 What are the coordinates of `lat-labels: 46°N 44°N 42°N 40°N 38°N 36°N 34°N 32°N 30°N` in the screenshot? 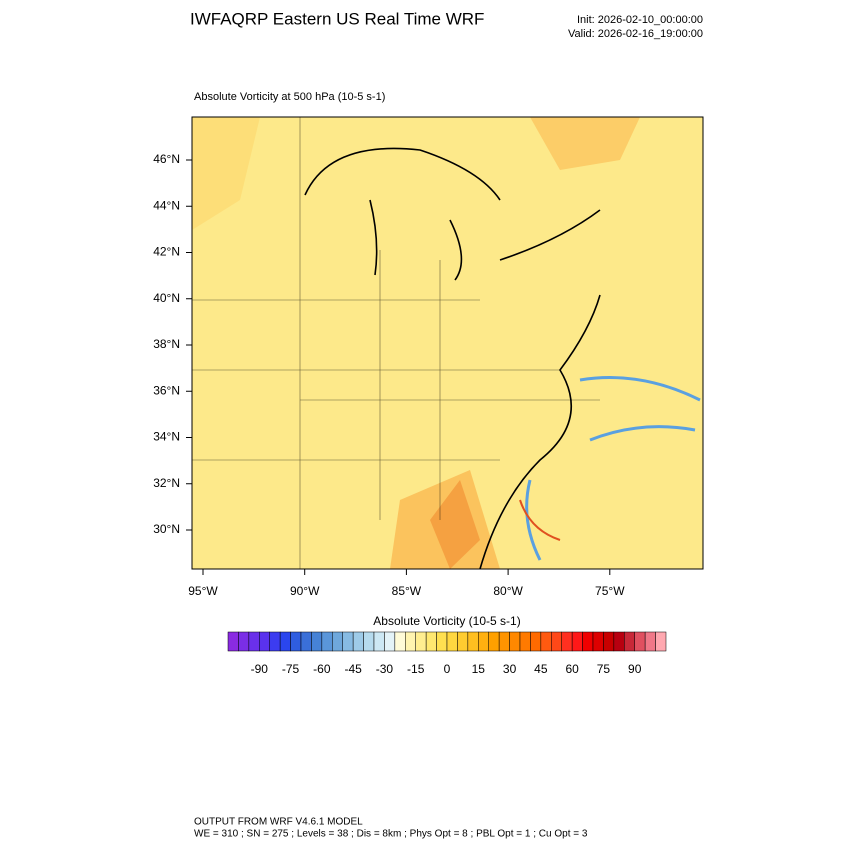 It's located at (172, 344).